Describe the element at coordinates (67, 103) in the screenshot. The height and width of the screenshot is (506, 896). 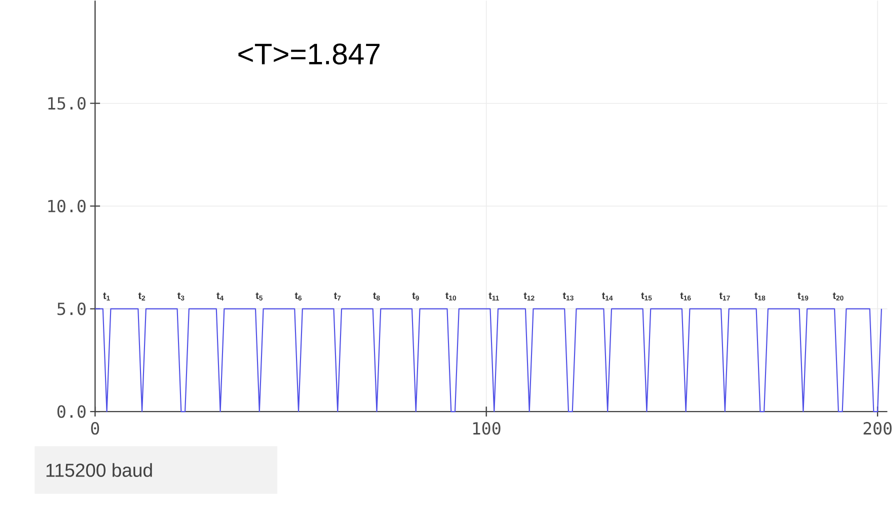
I see `y-tick-label: 15.0` at that location.